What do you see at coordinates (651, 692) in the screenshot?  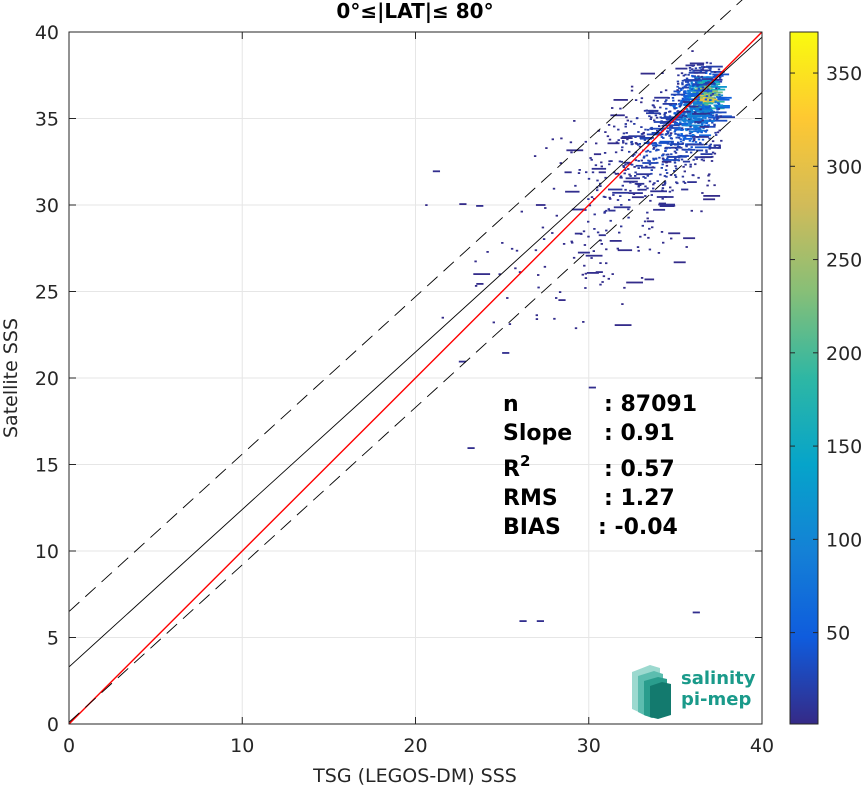 I see `logo-icon` at bounding box center [651, 692].